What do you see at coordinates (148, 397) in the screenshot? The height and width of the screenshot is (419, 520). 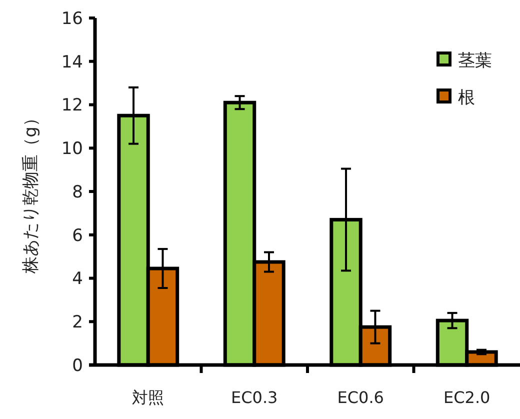 I see `x-tick-label: 対照` at bounding box center [148, 397].